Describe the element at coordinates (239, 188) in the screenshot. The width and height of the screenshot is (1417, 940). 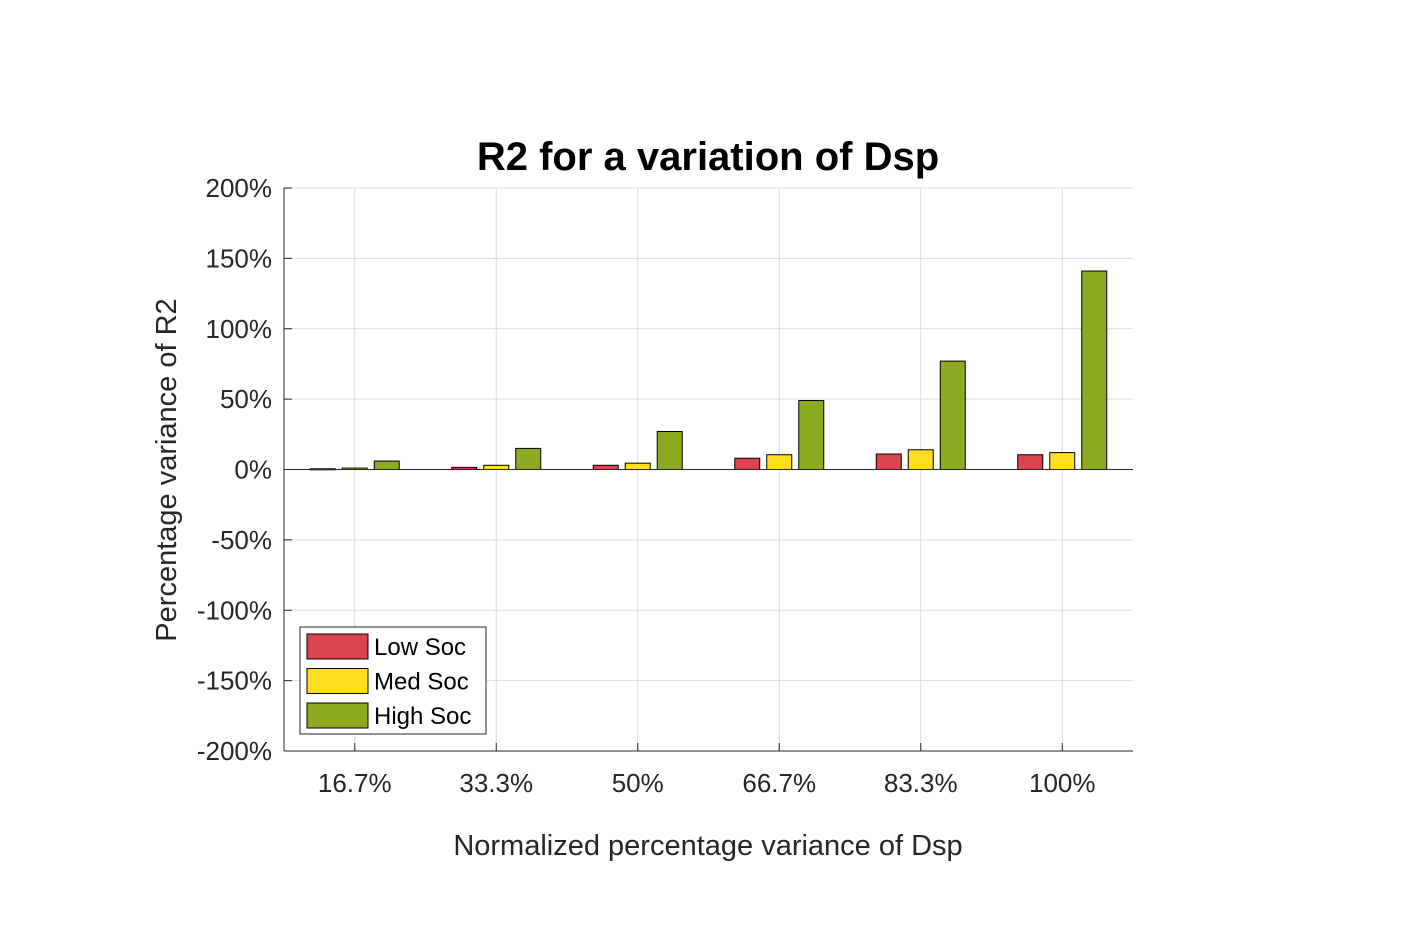
I see `y-tick-label: 200%` at that location.